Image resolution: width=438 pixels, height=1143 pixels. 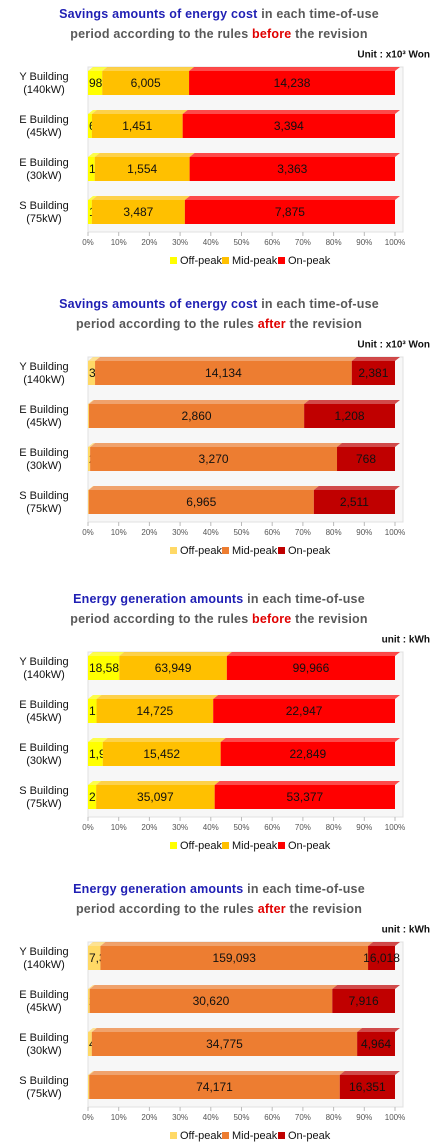 What do you see at coordinates (304, 797) in the screenshot?
I see `value-label: 53,377` at bounding box center [304, 797].